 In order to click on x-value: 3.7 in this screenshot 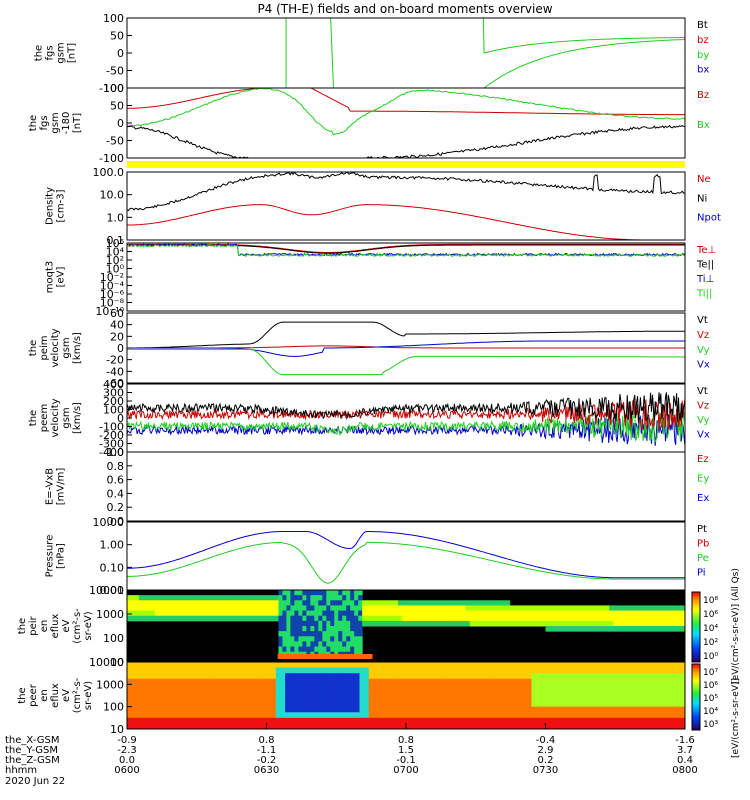, I will do `click(685, 750)`.